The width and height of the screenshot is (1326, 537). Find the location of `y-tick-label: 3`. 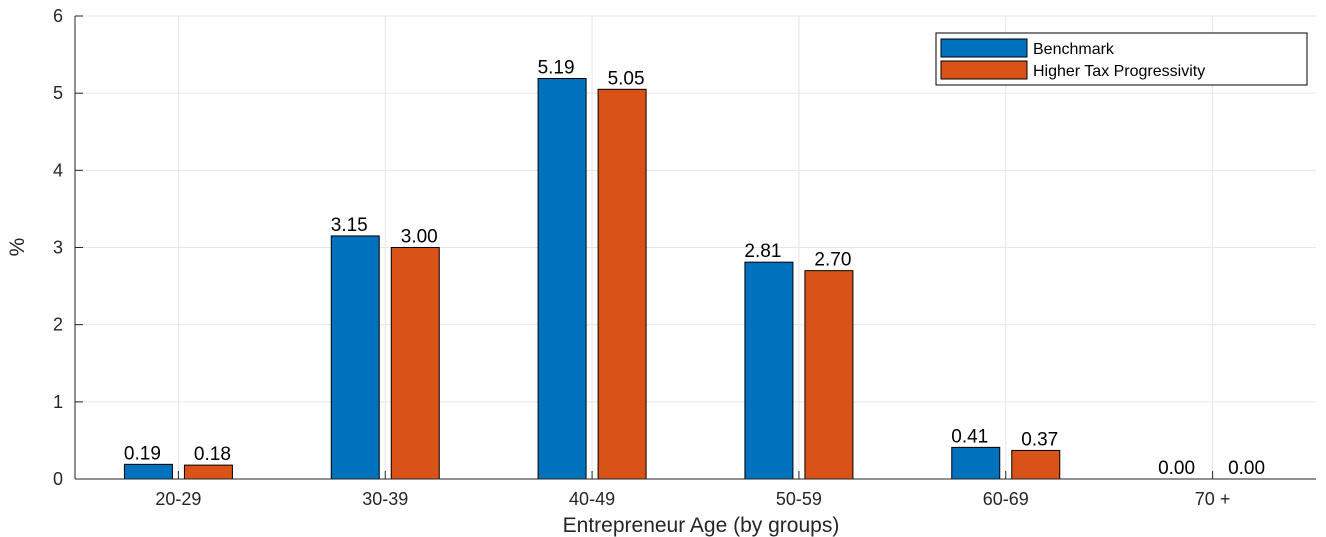

y-tick-label: 3 is located at coordinates (58, 248).